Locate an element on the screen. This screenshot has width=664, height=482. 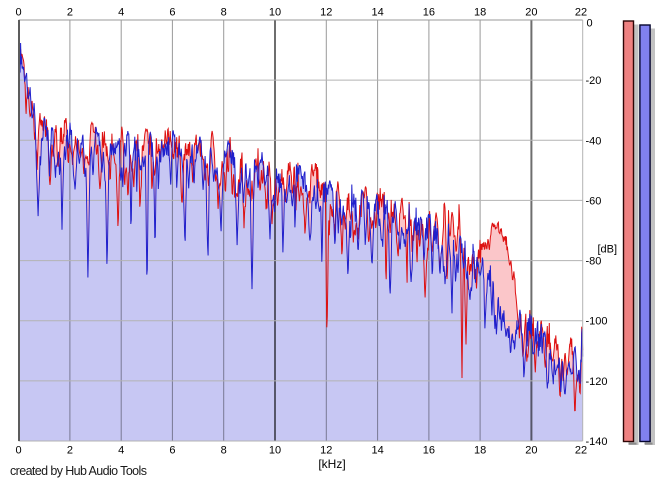
svg-text: -80 is located at coordinates (594, 262).